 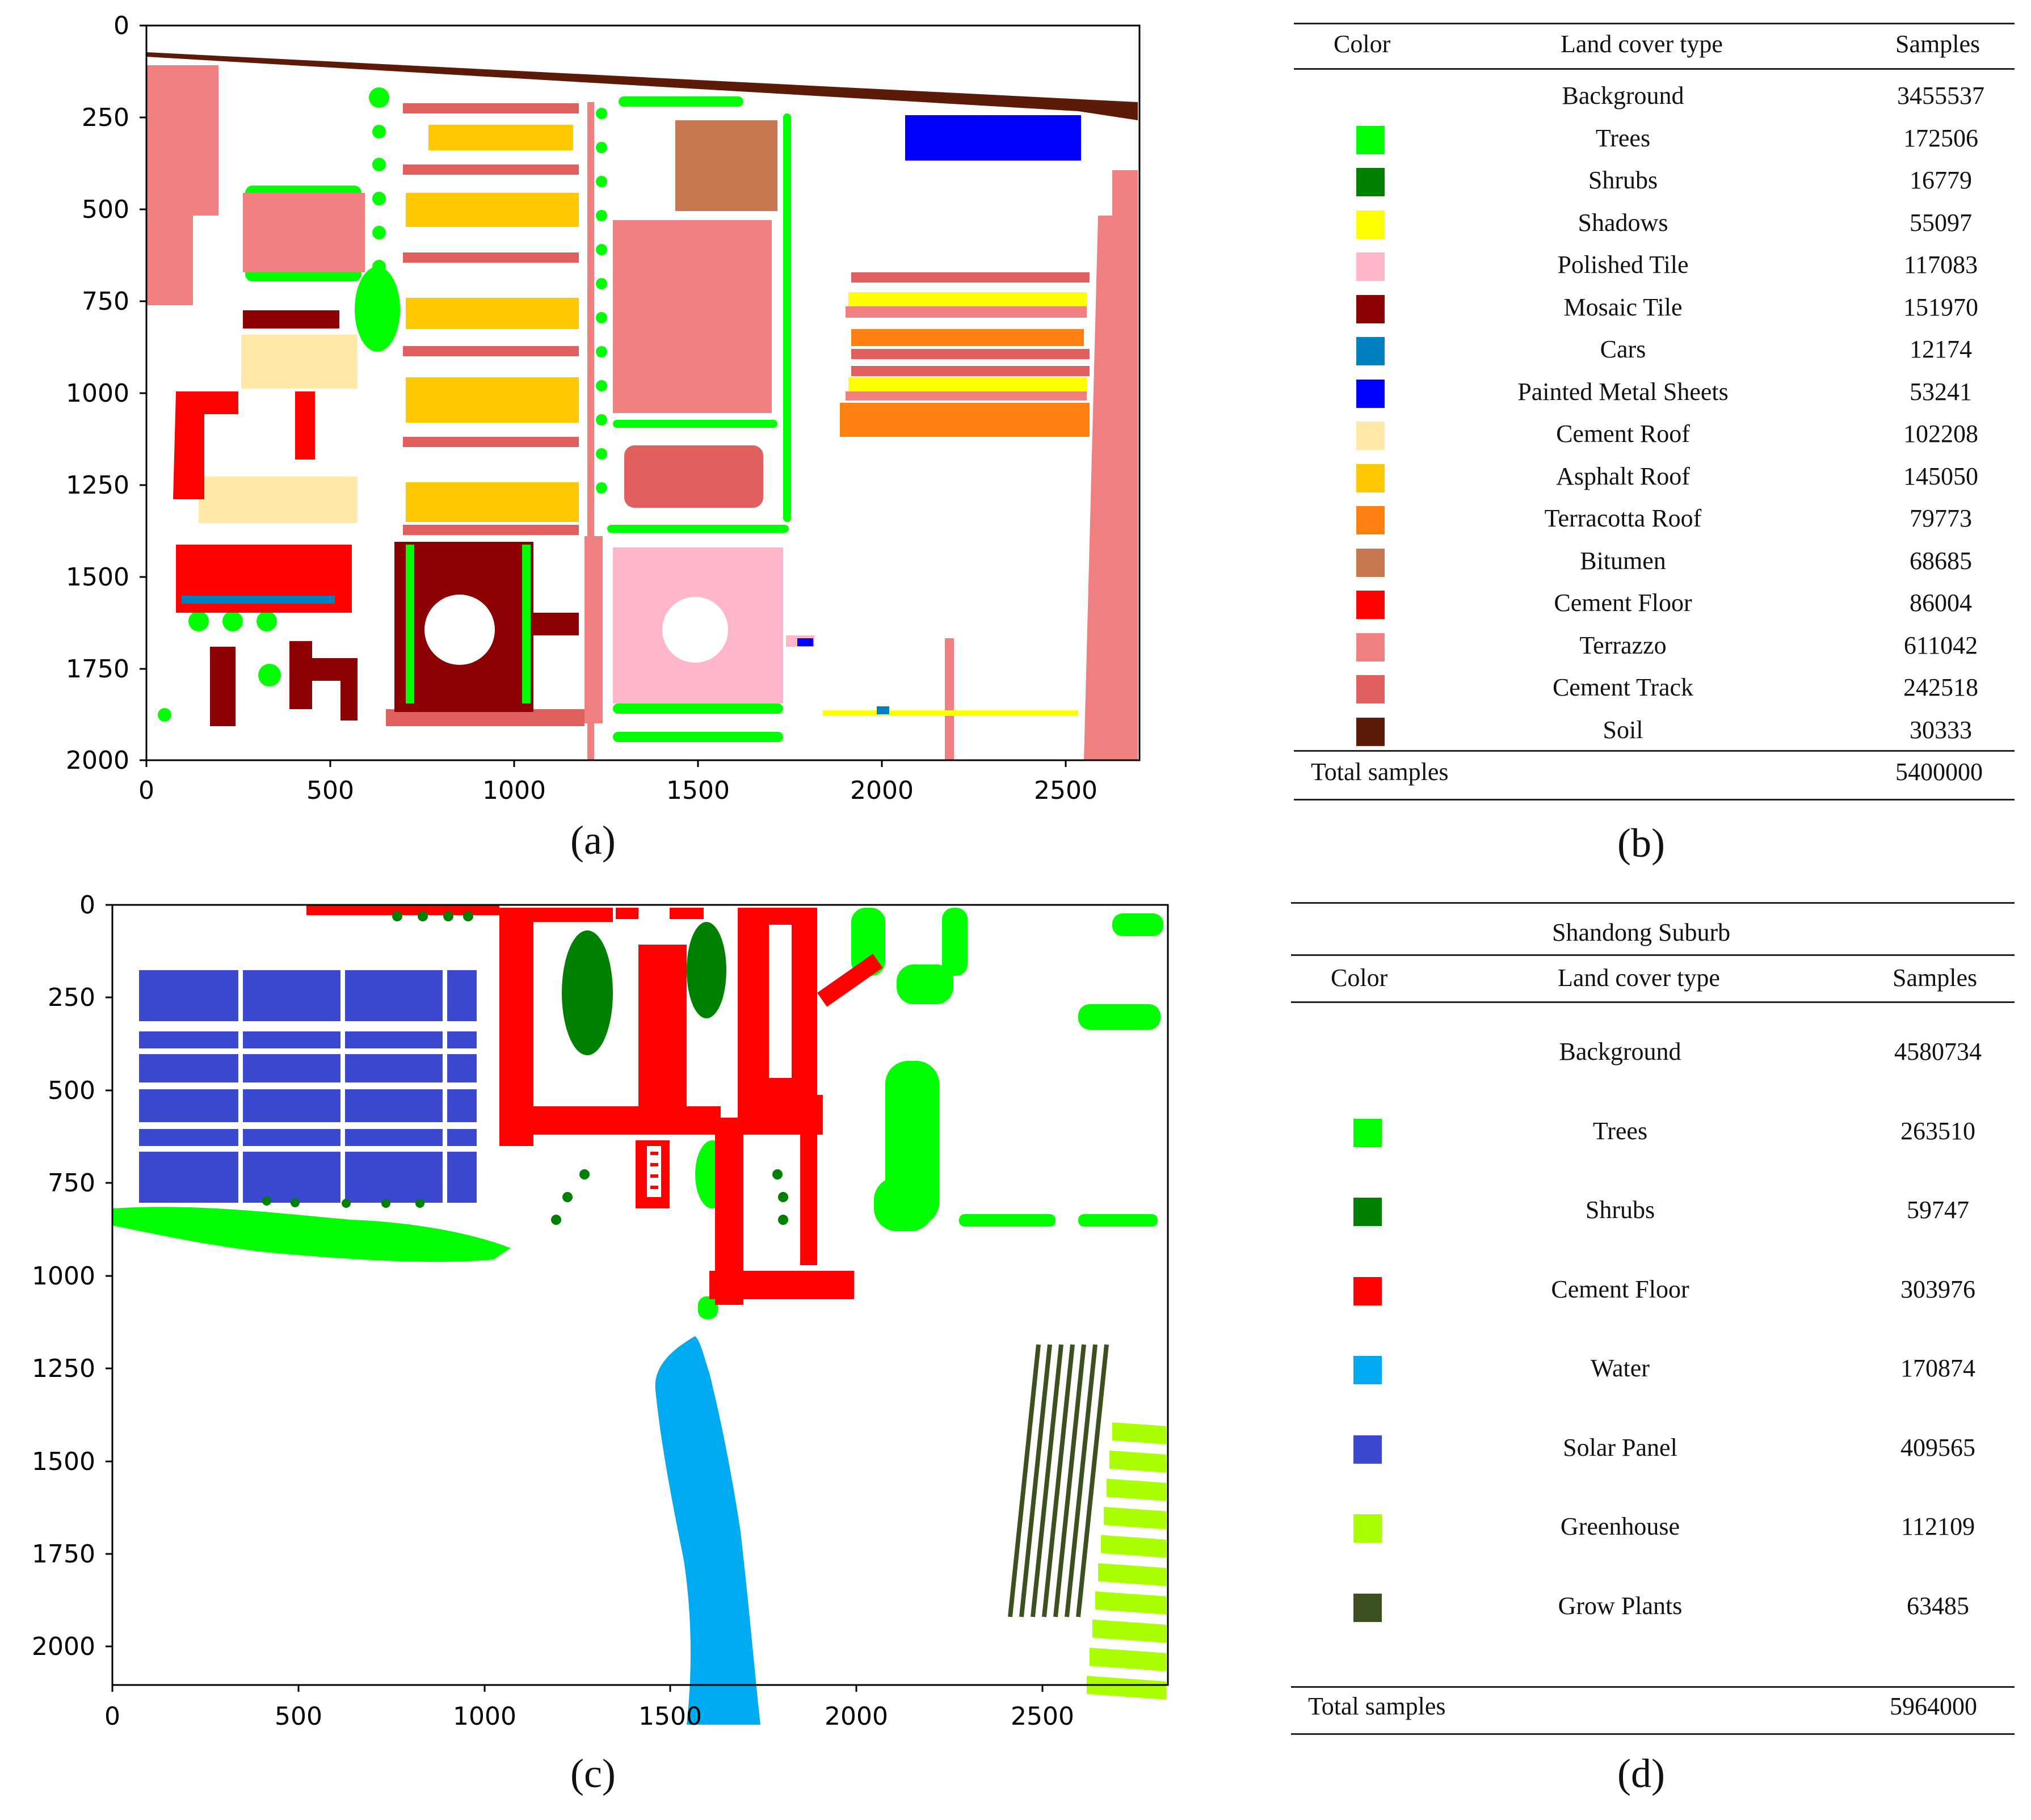 I want to click on table-b-row: Cement Track 242518, so click(x=1654, y=689).